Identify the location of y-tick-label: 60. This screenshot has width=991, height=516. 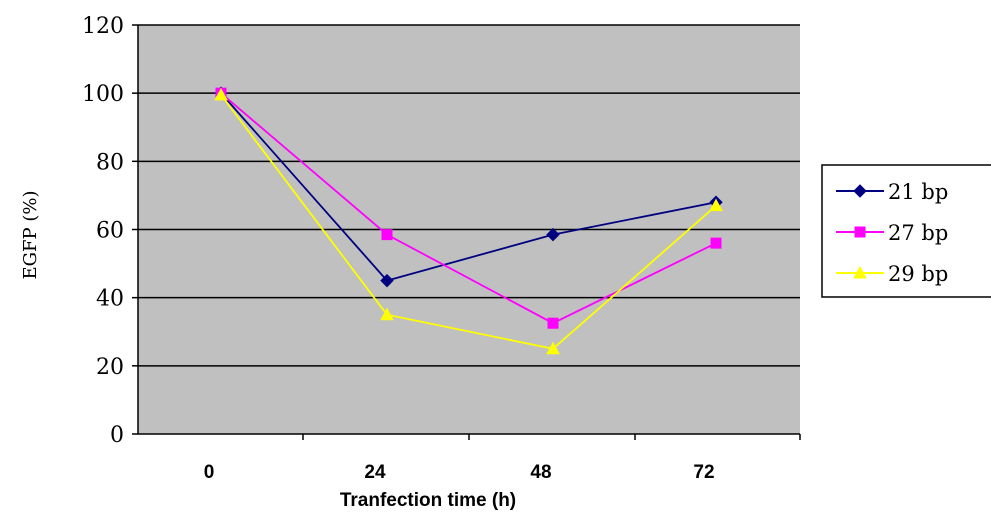
(110, 231).